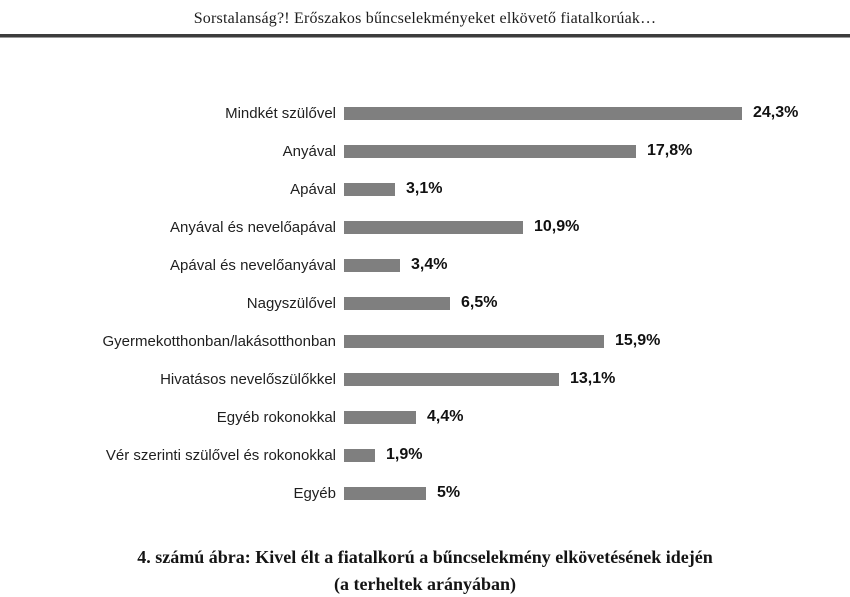 The width and height of the screenshot is (850, 597). What do you see at coordinates (404, 454) in the screenshot?
I see `value-label: 1,9%` at bounding box center [404, 454].